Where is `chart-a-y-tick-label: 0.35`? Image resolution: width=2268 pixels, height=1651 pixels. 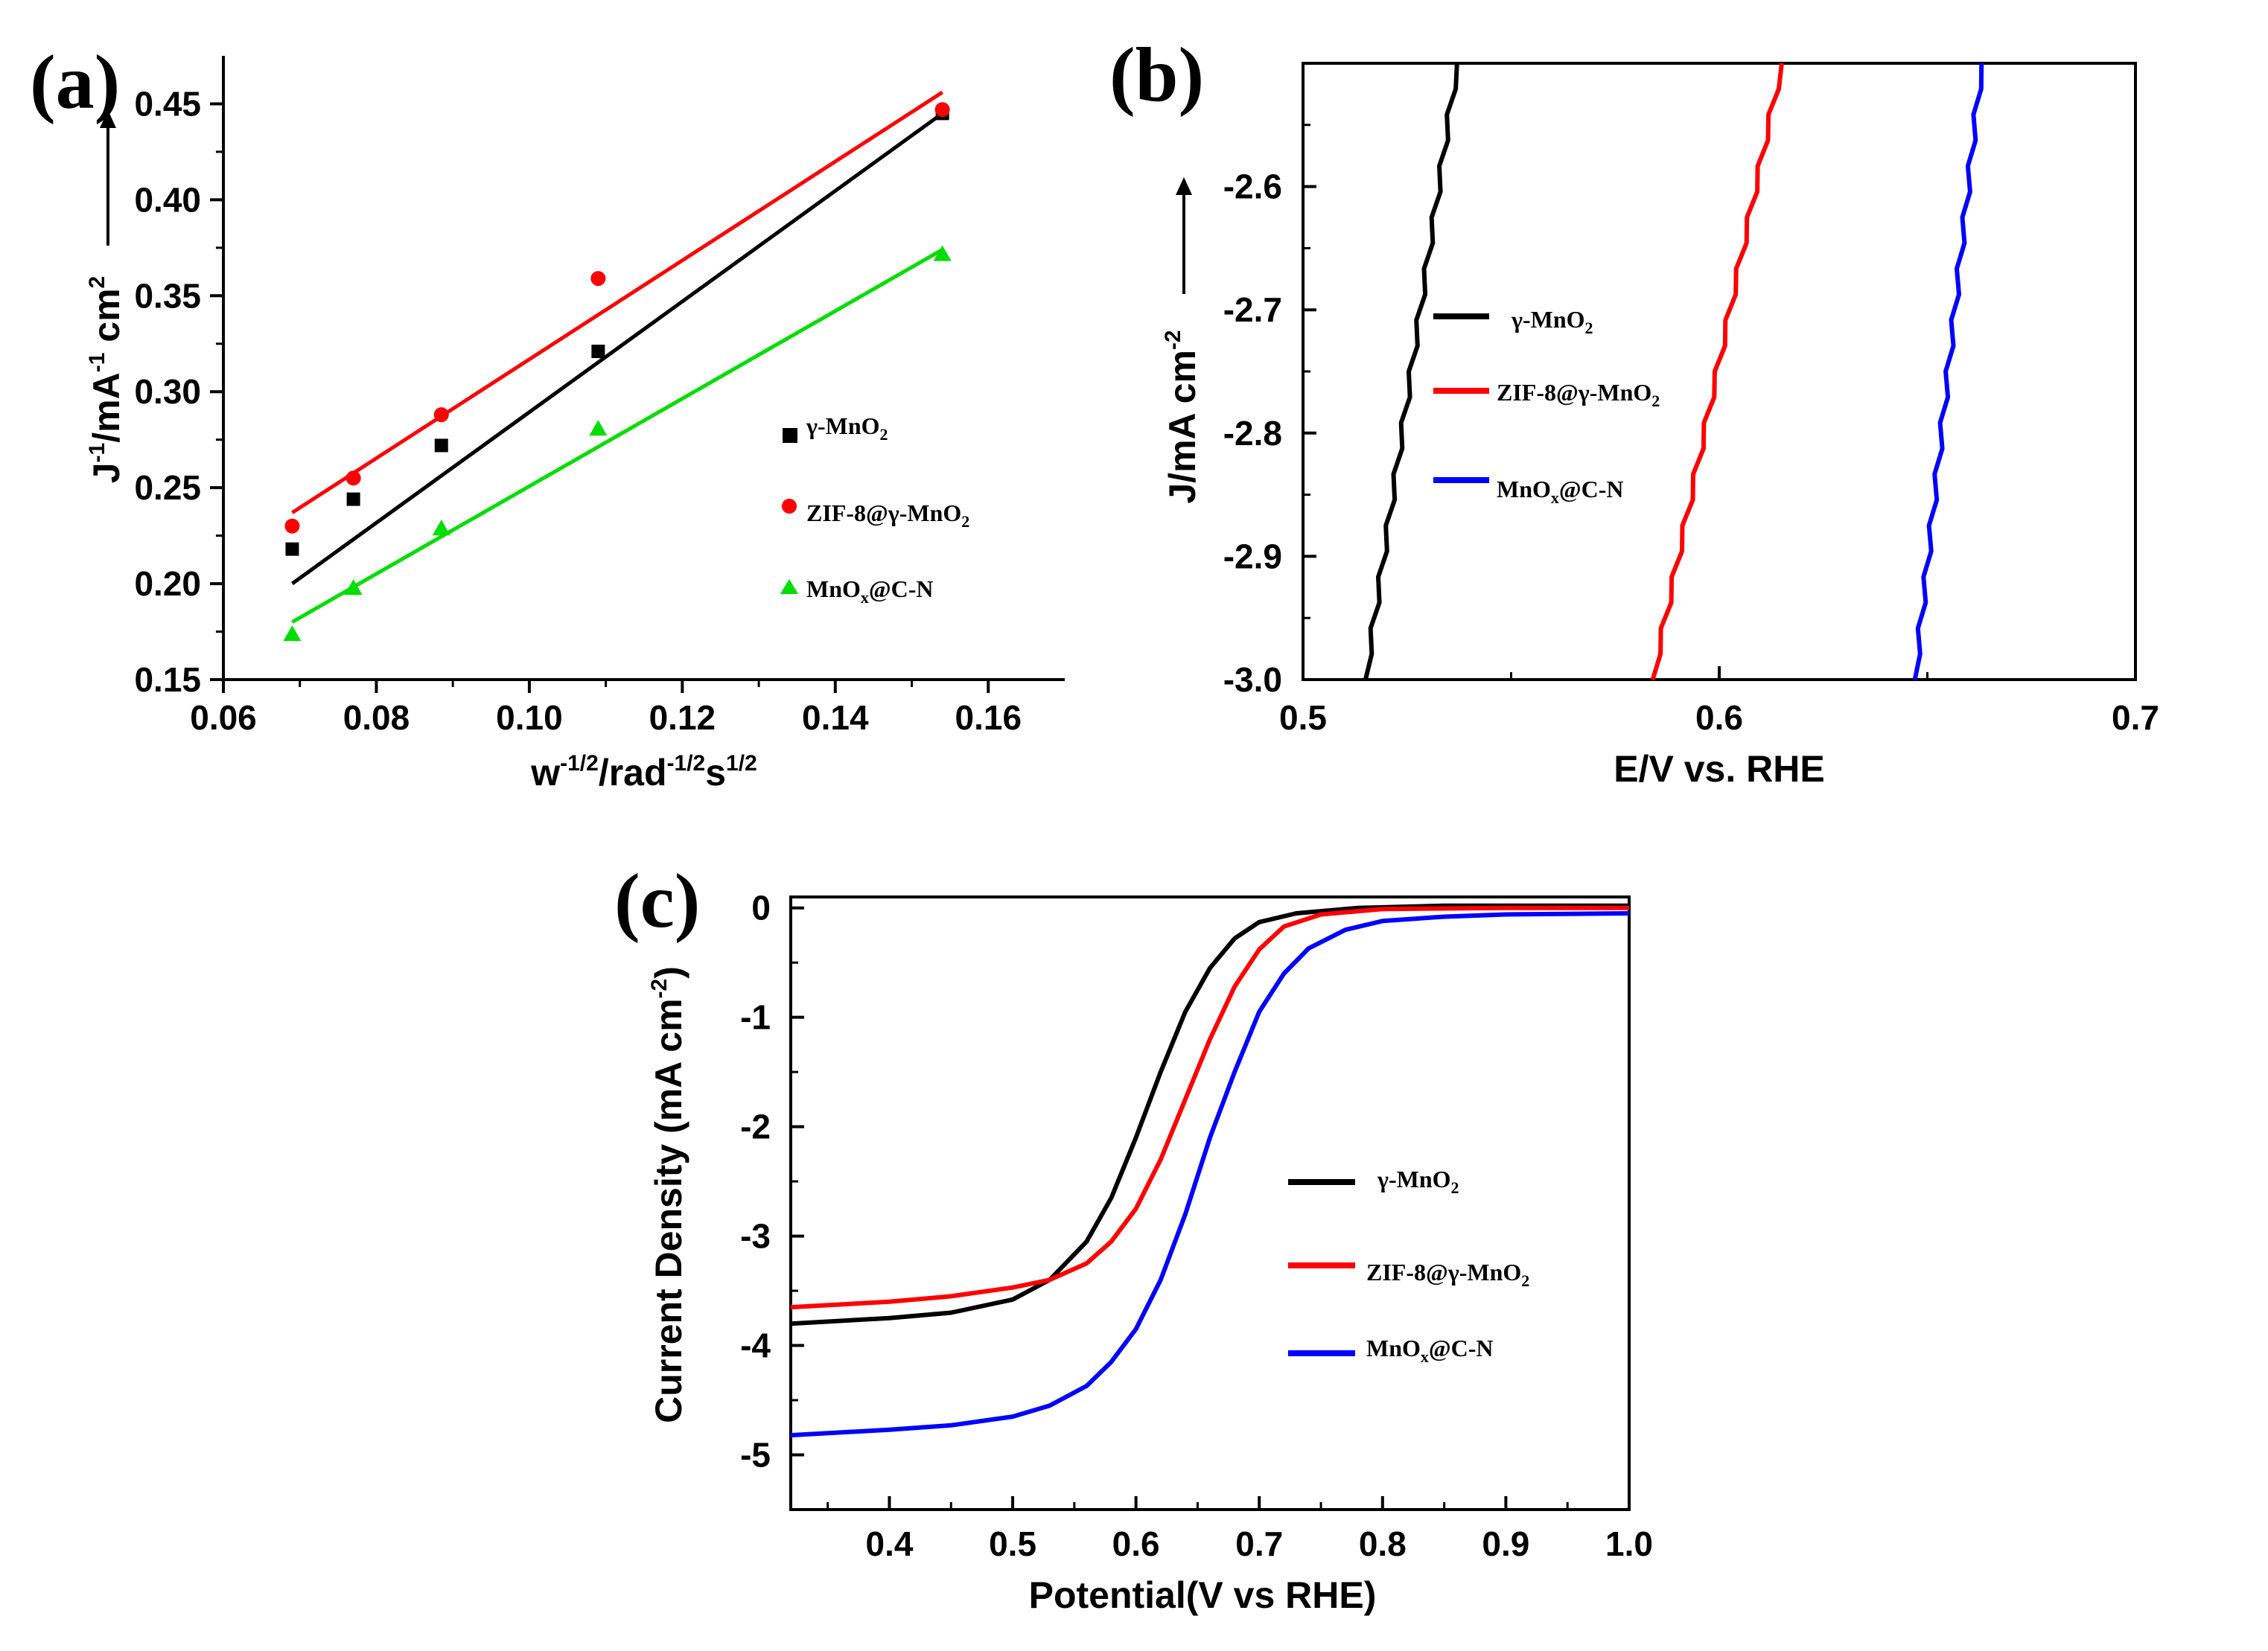
chart-a-y-tick-label: 0.35 is located at coordinates (167, 295).